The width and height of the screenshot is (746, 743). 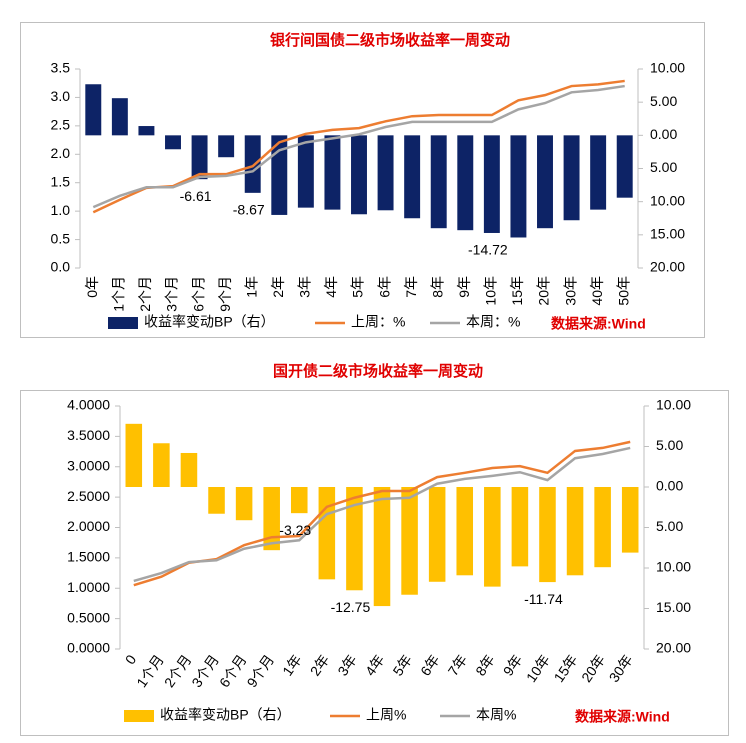 What do you see at coordinates (139, 716) in the screenshot?
I see `legend-swatch` at bounding box center [139, 716].